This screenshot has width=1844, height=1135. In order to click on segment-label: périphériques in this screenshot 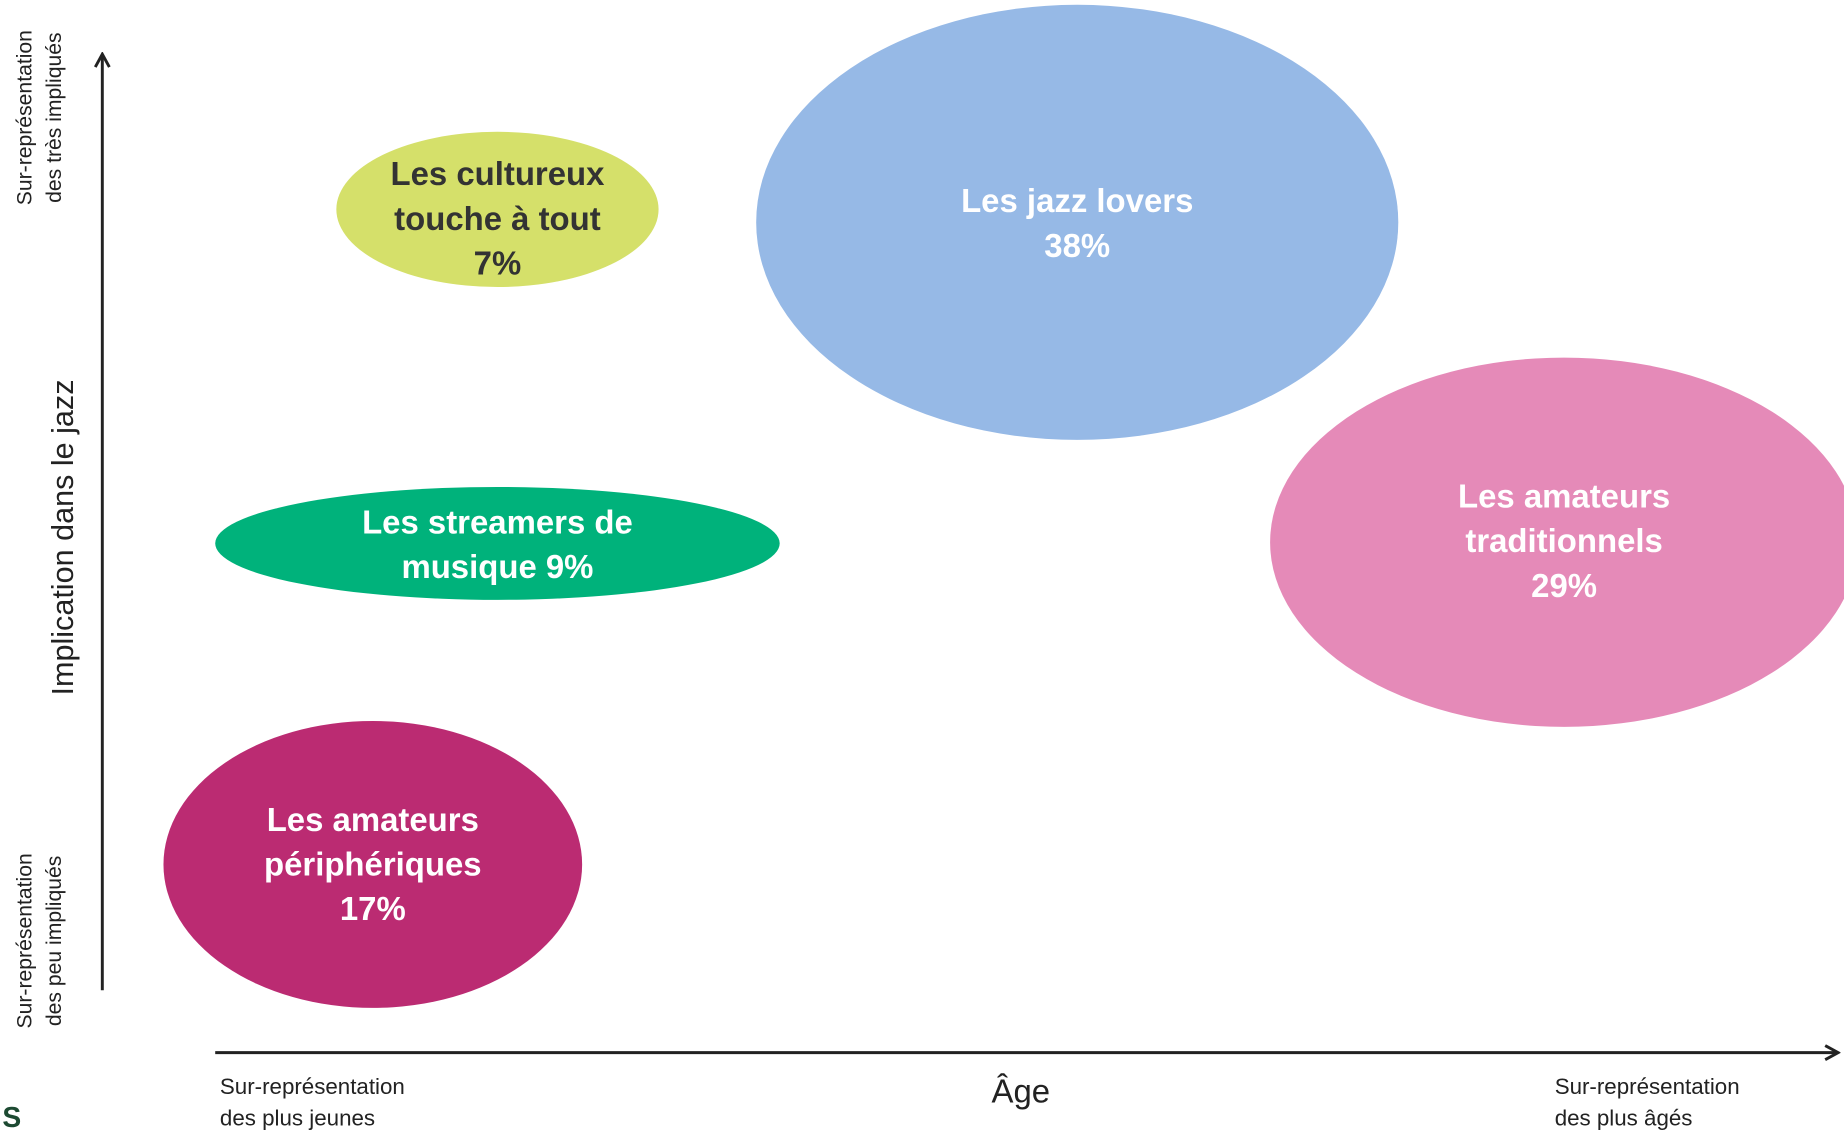, I will do `click(373, 864)`.